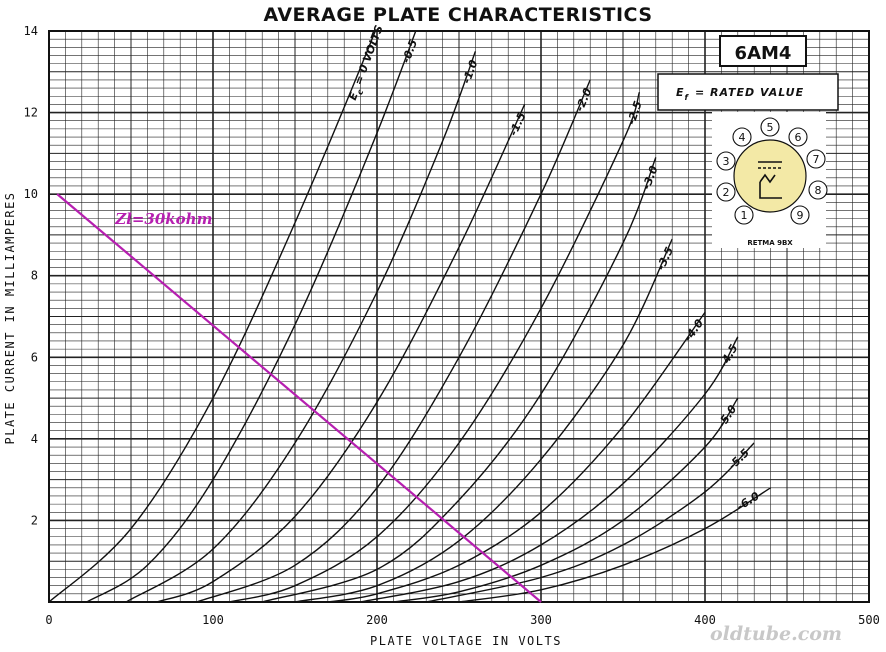 The width and height of the screenshot is (886, 652). I want to click on x-tick-label: 0, so click(48, 620).